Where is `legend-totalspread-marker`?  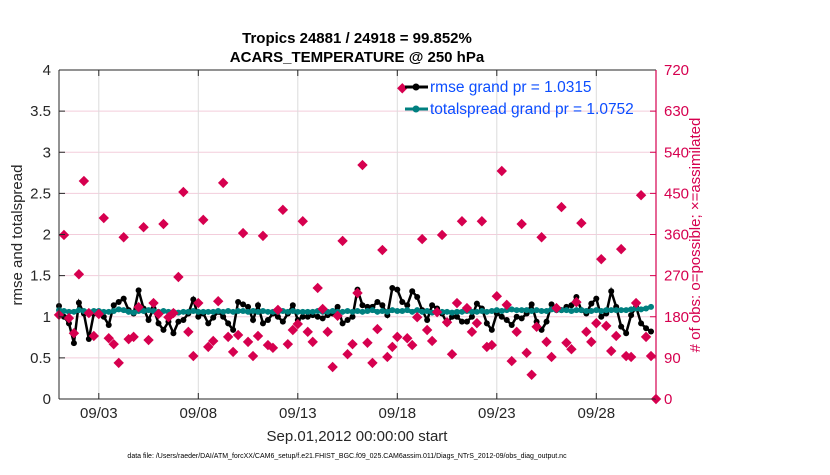
legend-totalspread-marker is located at coordinates (416, 109).